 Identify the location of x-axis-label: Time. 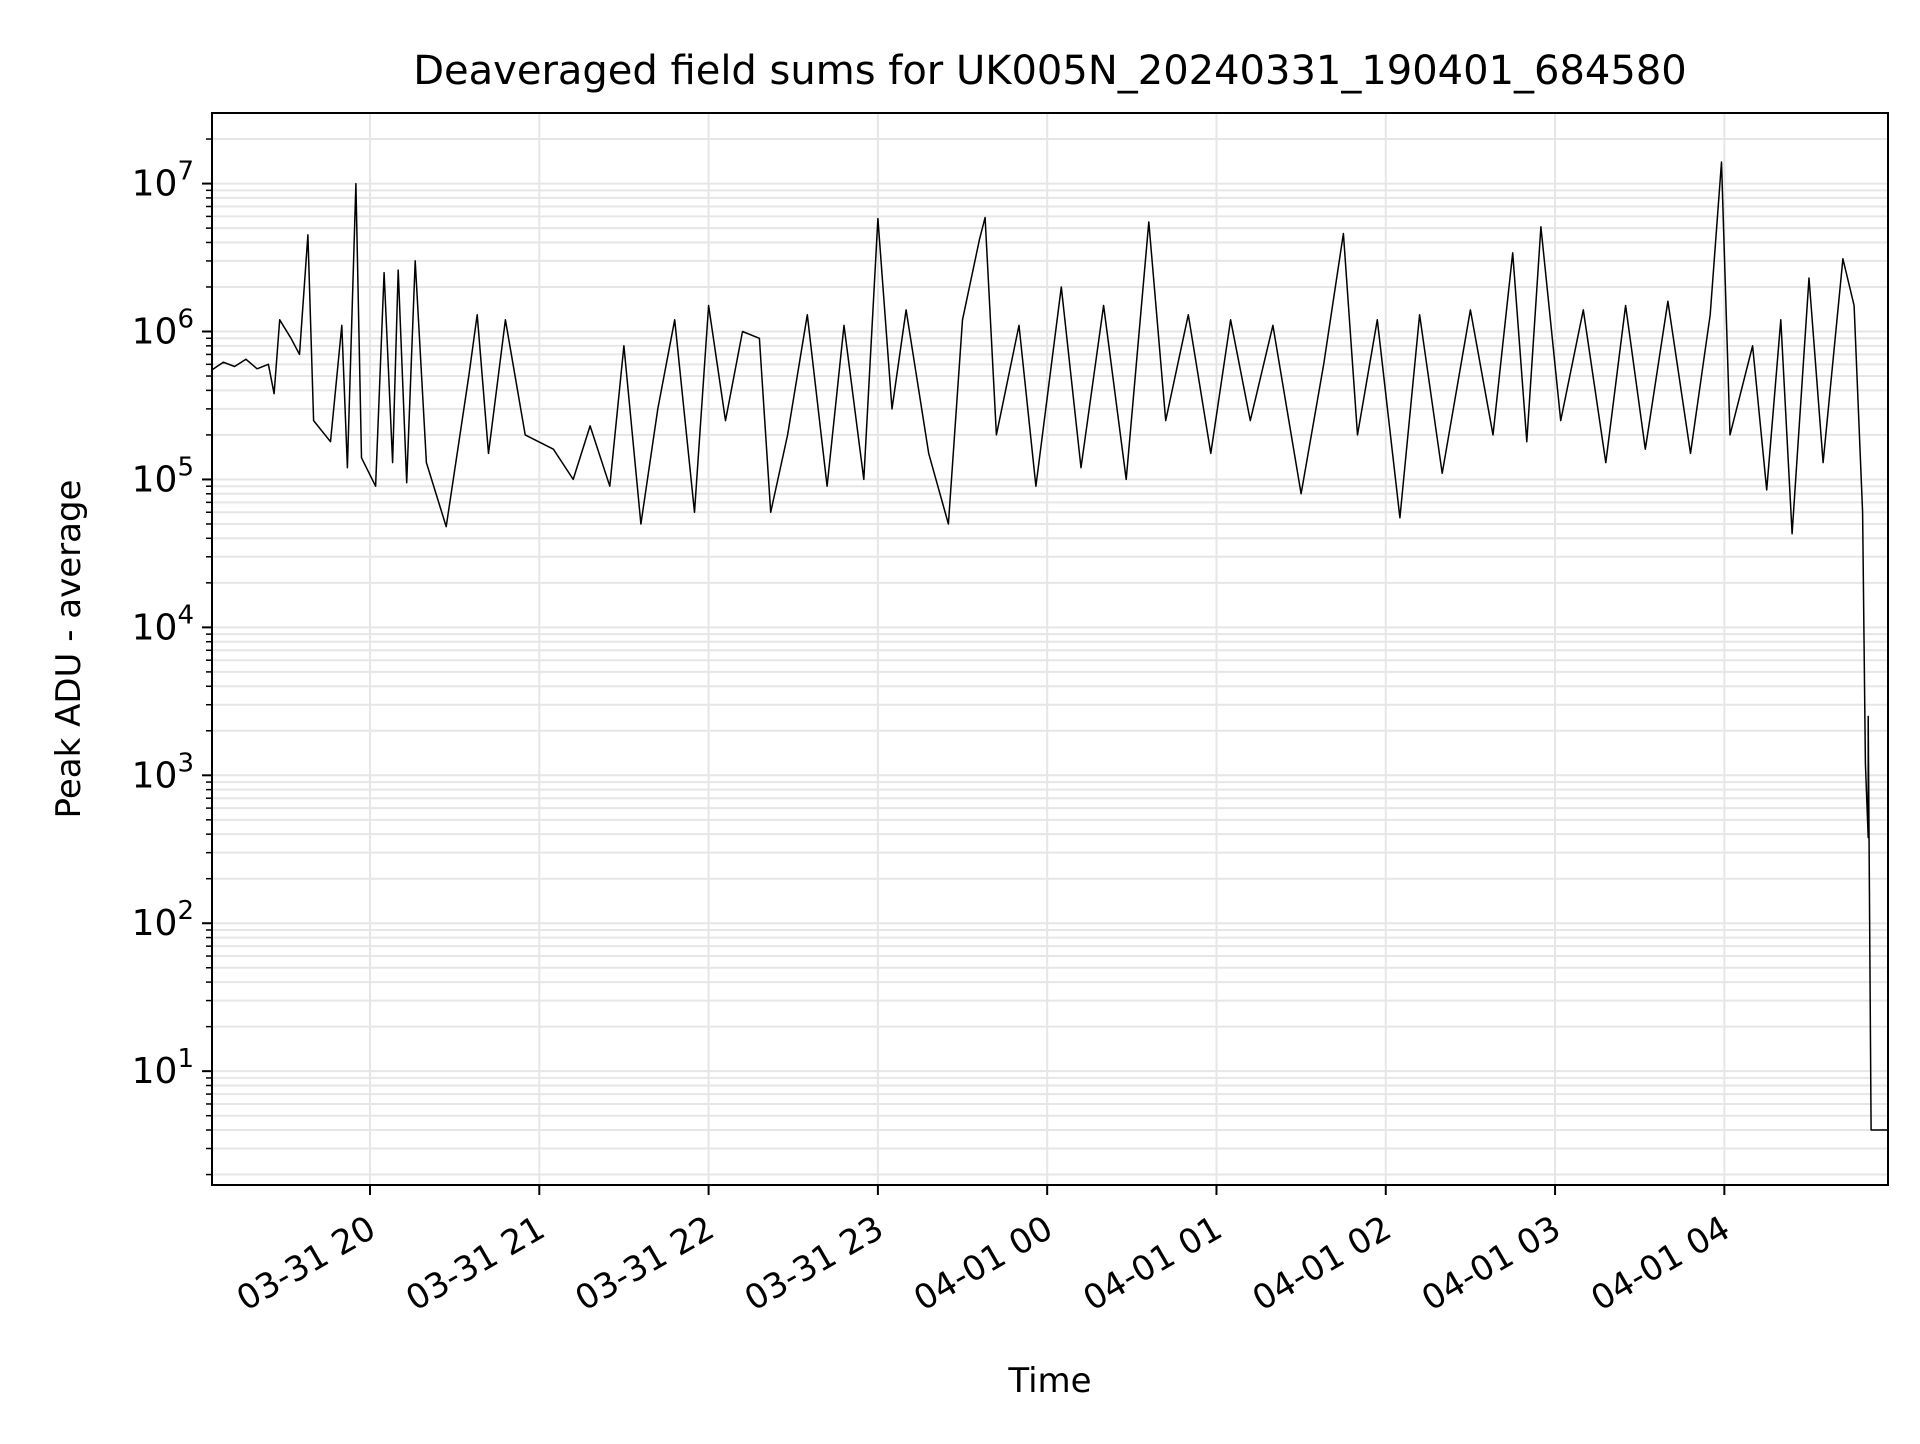
(1049, 1381).